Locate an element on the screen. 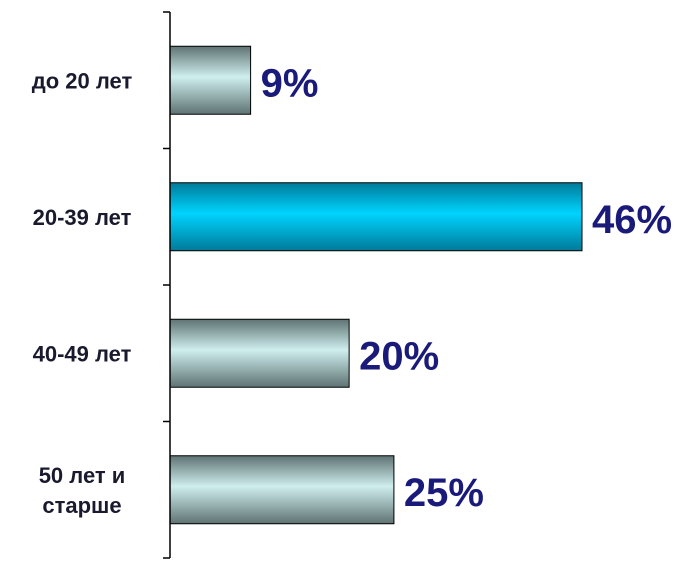 The image size is (684, 562). category-label: 40-49 лет is located at coordinates (82, 353).